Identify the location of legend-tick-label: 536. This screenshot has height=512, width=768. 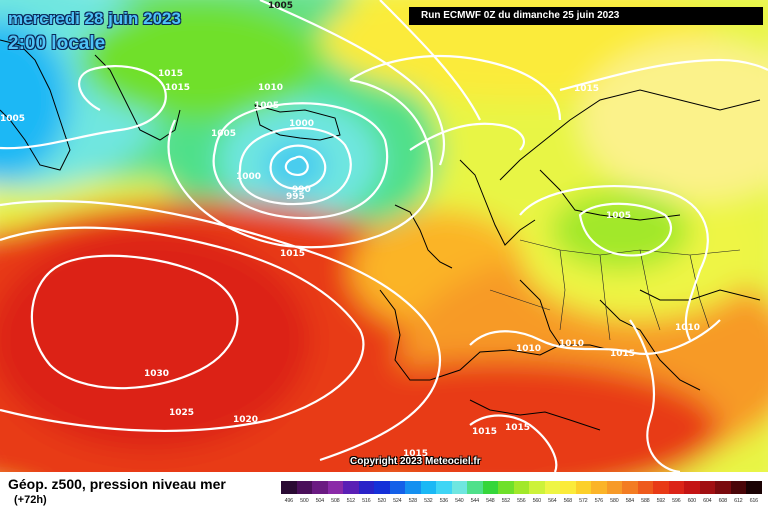
(444, 501).